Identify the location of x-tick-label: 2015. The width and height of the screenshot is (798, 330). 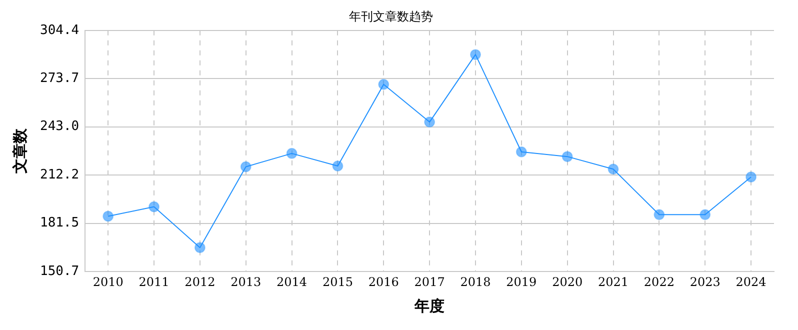
(337, 281).